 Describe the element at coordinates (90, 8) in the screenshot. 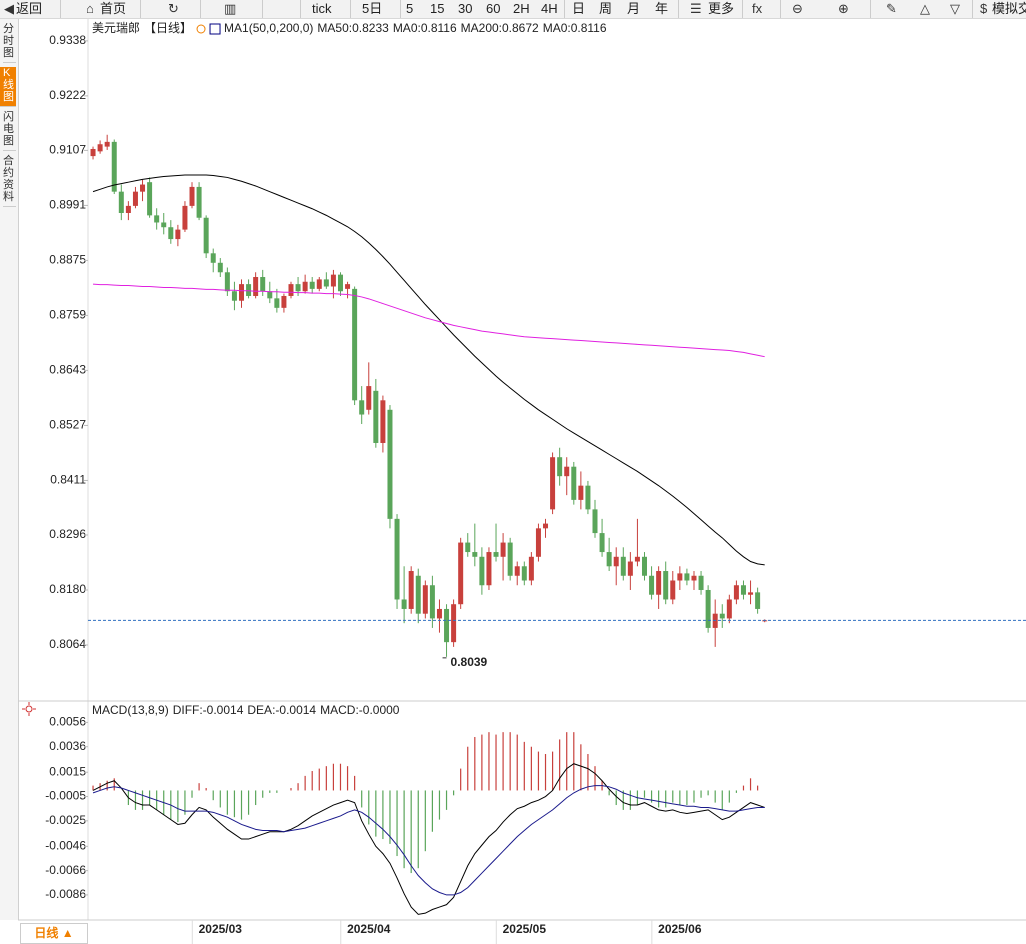

I see `toolbar-icon: ⌂` at that location.